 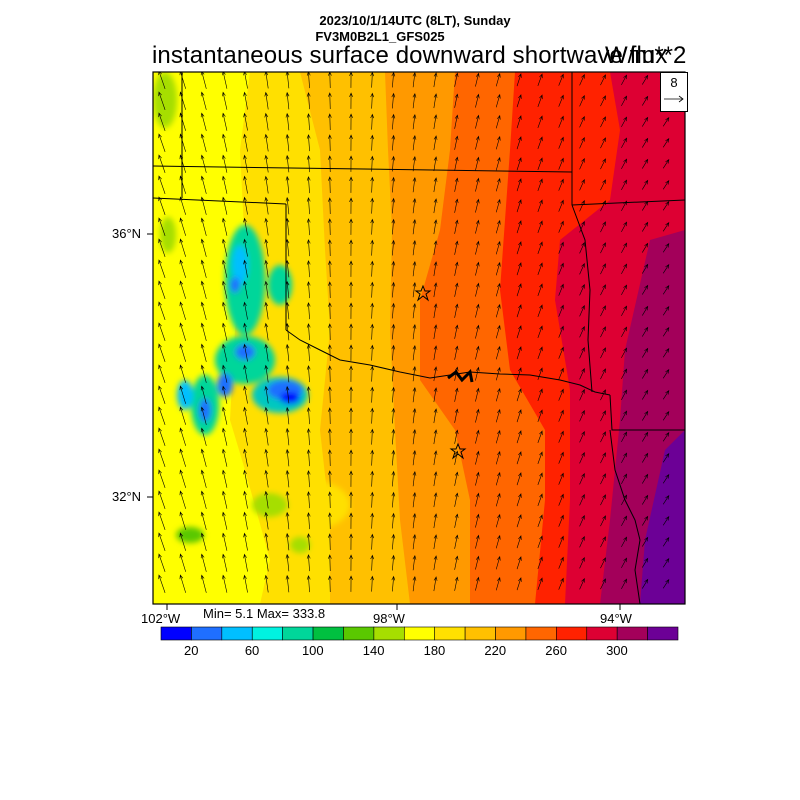 What do you see at coordinates (616, 618) in the screenshot?
I see `lon-label-94w: 94°W` at bounding box center [616, 618].